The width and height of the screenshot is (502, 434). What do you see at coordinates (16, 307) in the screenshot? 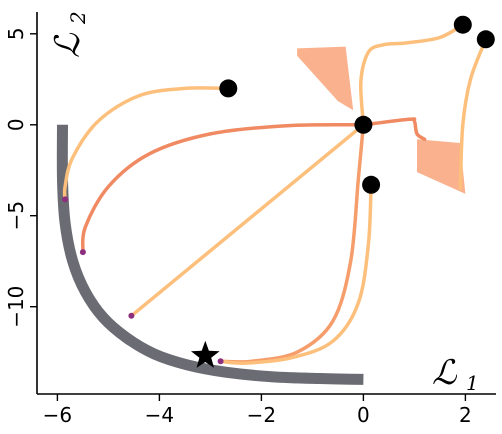
I see `y-tick-label: −10` at bounding box center [16, 307].